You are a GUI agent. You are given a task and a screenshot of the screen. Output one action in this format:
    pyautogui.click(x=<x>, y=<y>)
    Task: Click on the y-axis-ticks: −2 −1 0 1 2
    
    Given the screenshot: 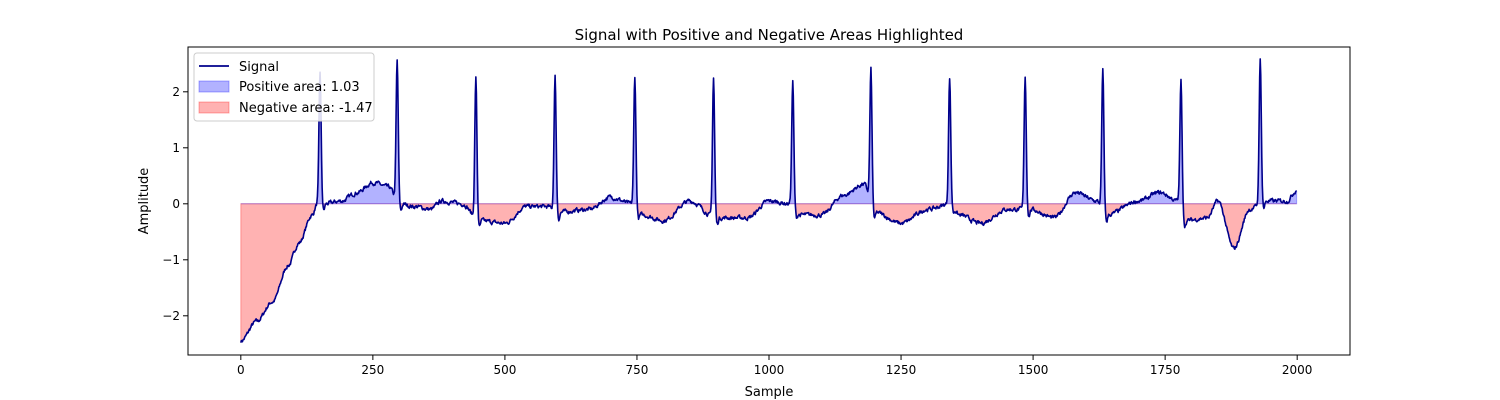 What is the action you would take?
    pyautogui.click(x=175, y=204)
    